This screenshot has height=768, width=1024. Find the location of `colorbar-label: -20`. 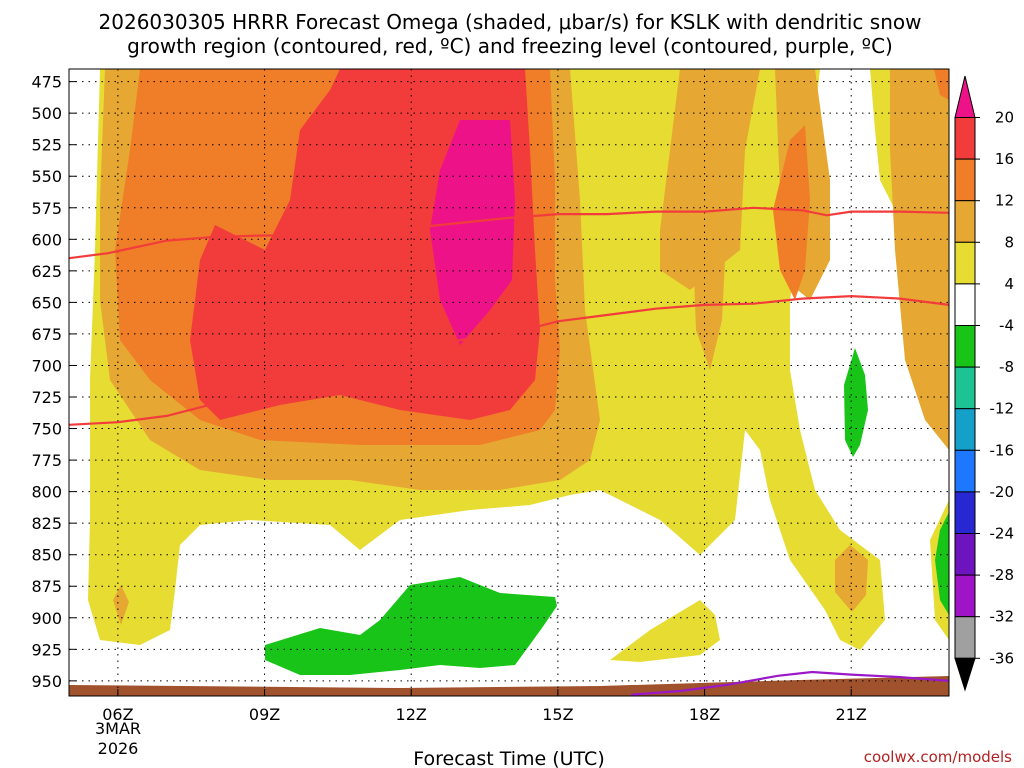

colorbar-label: -20 is located at coordinates (1002, 492).